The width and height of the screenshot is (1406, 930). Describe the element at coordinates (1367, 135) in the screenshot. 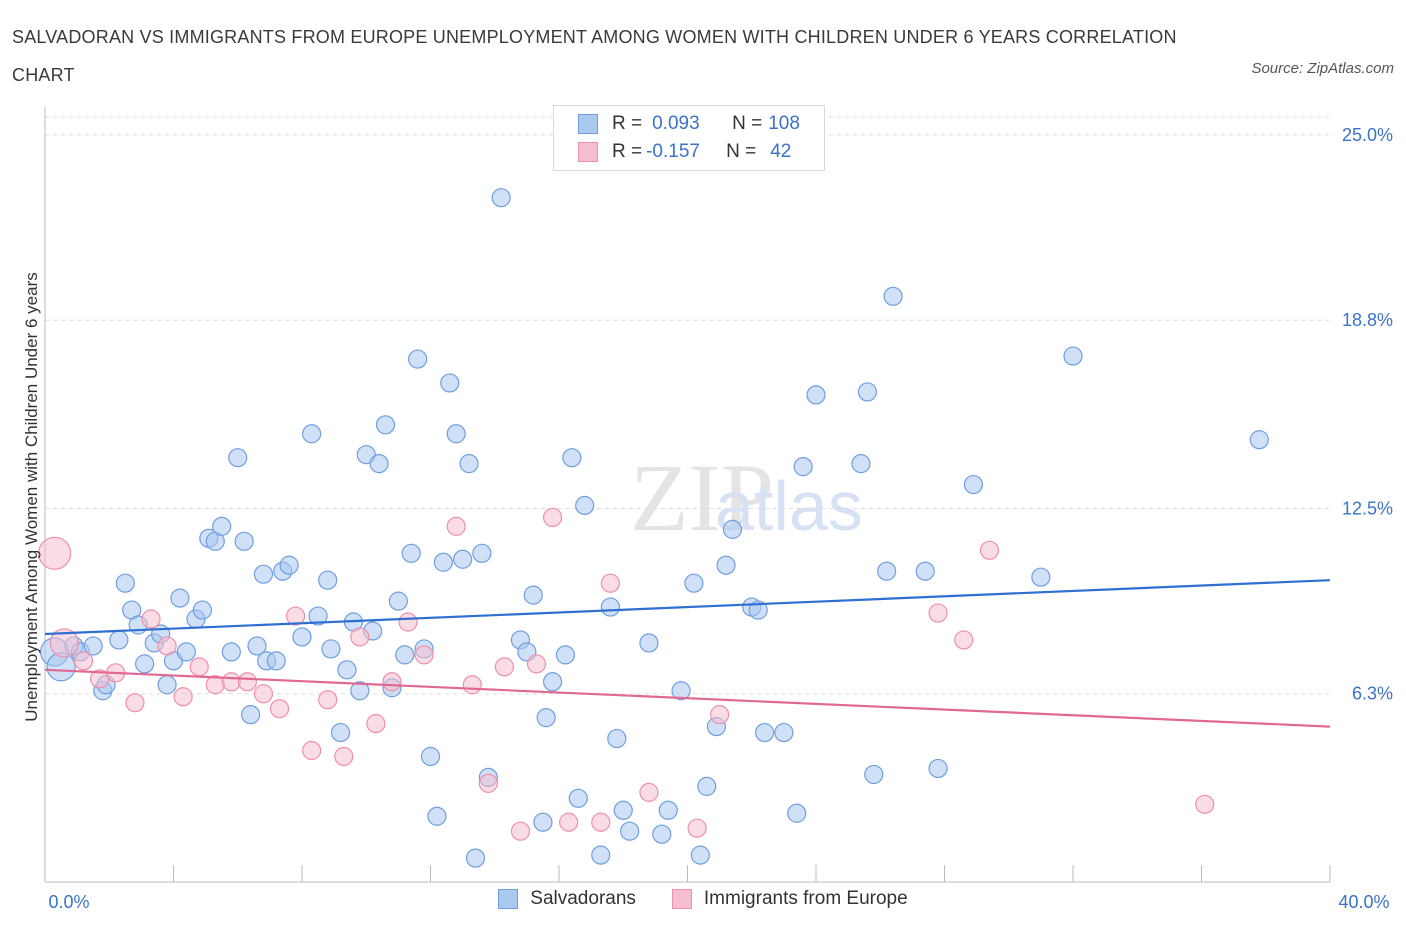

I see `y-tick-label: 25.0%` at that location.